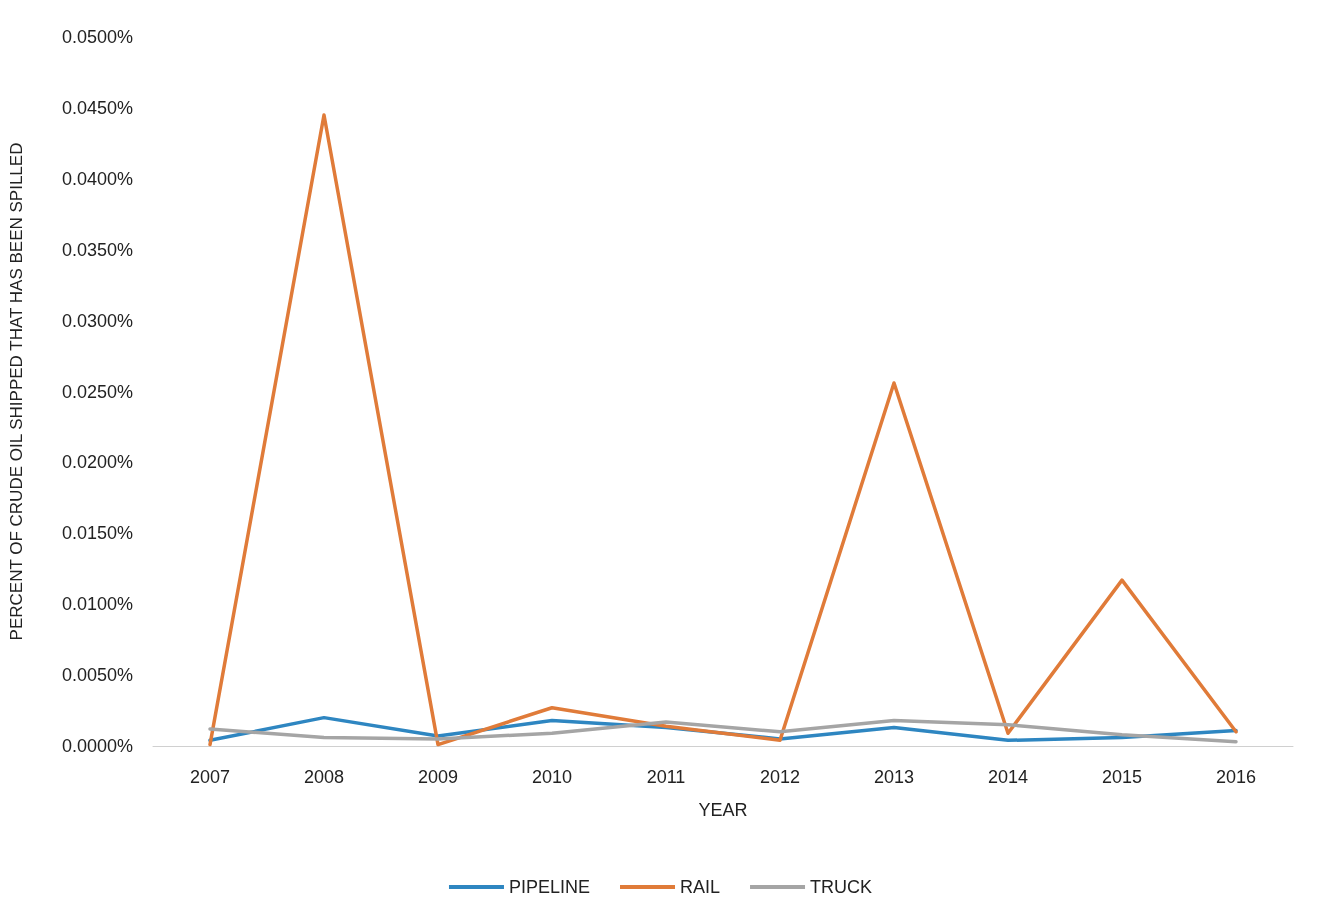  I want to click on y-tick-label: 0.0200%, so click(97, 462).